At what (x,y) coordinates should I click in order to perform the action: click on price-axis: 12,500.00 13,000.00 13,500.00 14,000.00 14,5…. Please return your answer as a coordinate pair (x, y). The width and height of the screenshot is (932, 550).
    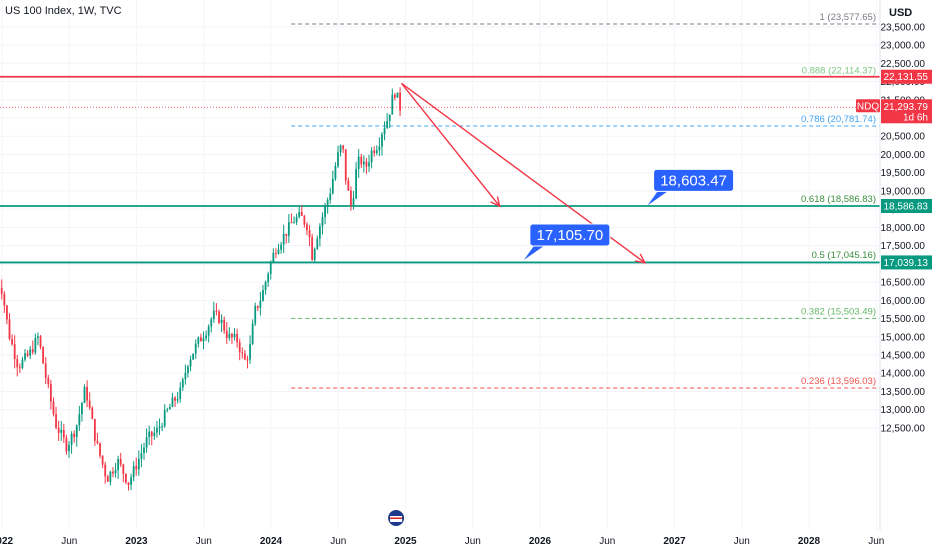
    Looking at the image, I should click on (903, 228).